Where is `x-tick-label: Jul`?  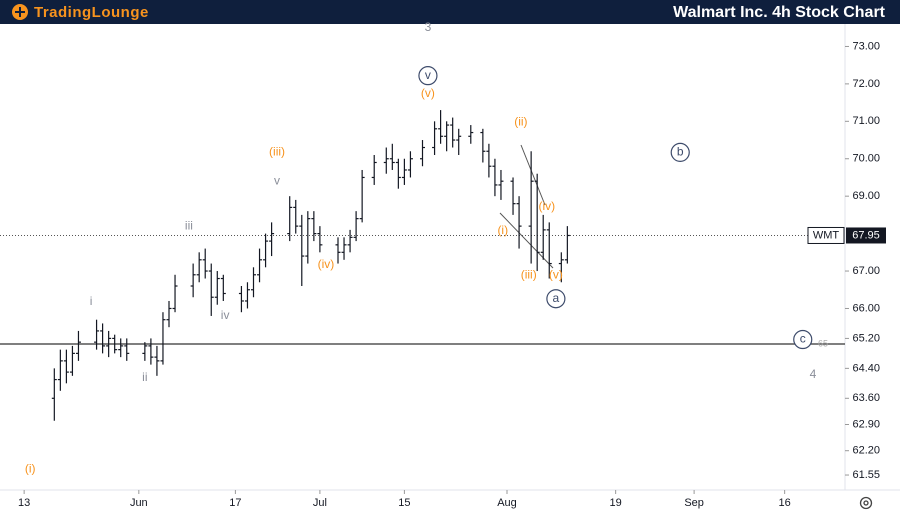 x-tick-label: Jul is located at coordinates (320, 503).